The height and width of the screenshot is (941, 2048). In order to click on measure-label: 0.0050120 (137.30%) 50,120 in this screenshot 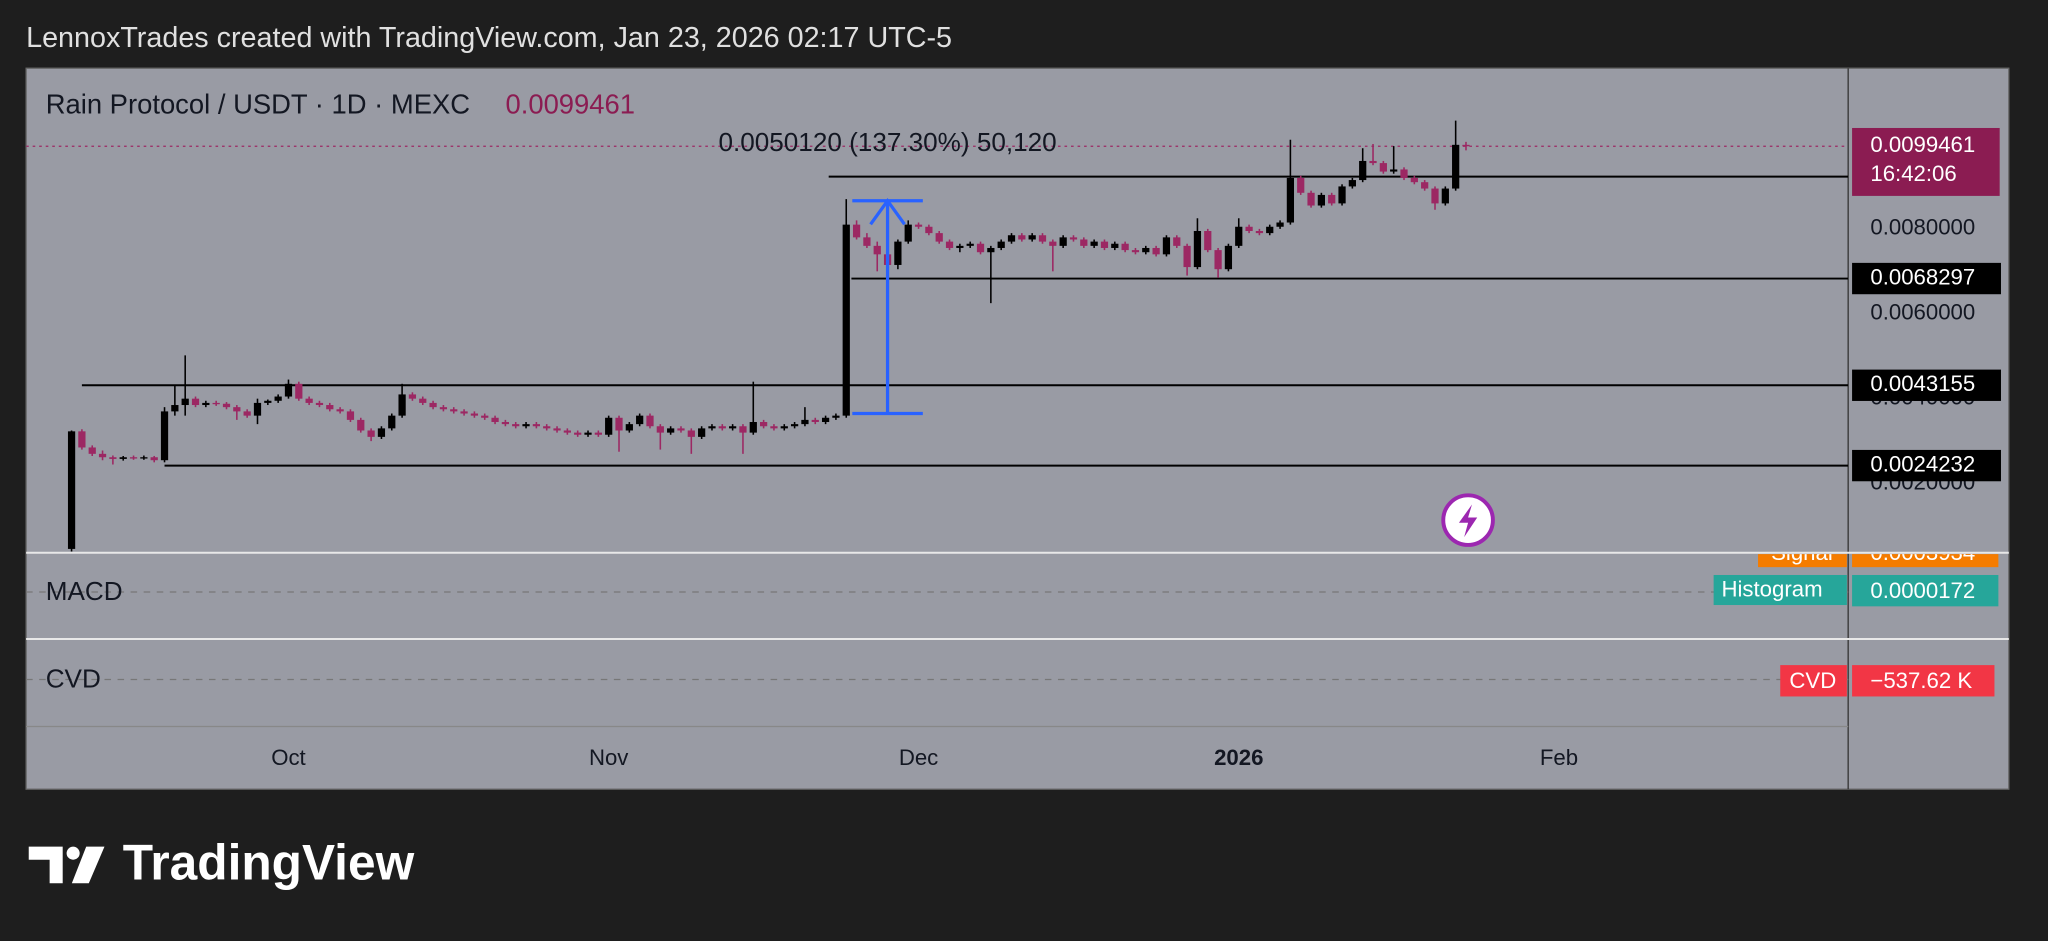, I will do `click(887, 142)`.